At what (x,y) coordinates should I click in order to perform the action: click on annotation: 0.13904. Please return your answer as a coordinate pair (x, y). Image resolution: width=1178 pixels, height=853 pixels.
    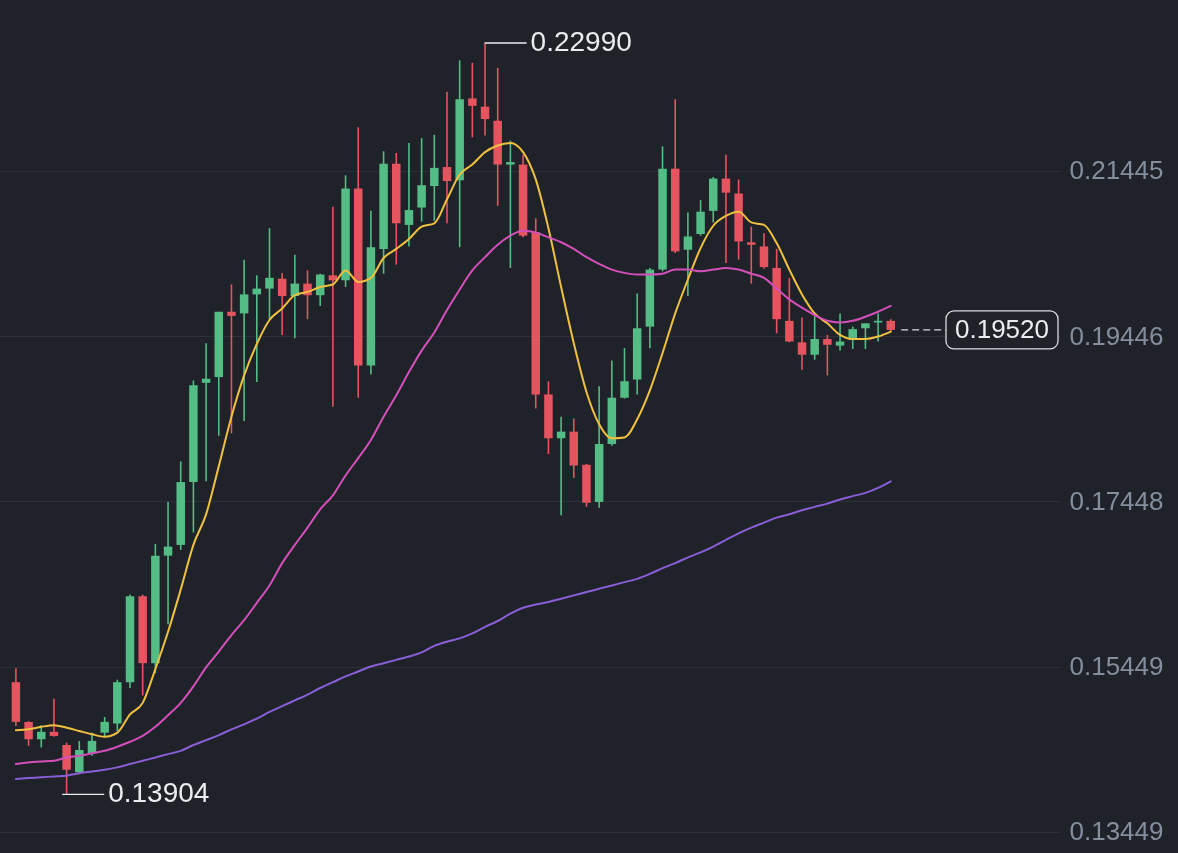
    Looking at the image, I should click on (159, 793).